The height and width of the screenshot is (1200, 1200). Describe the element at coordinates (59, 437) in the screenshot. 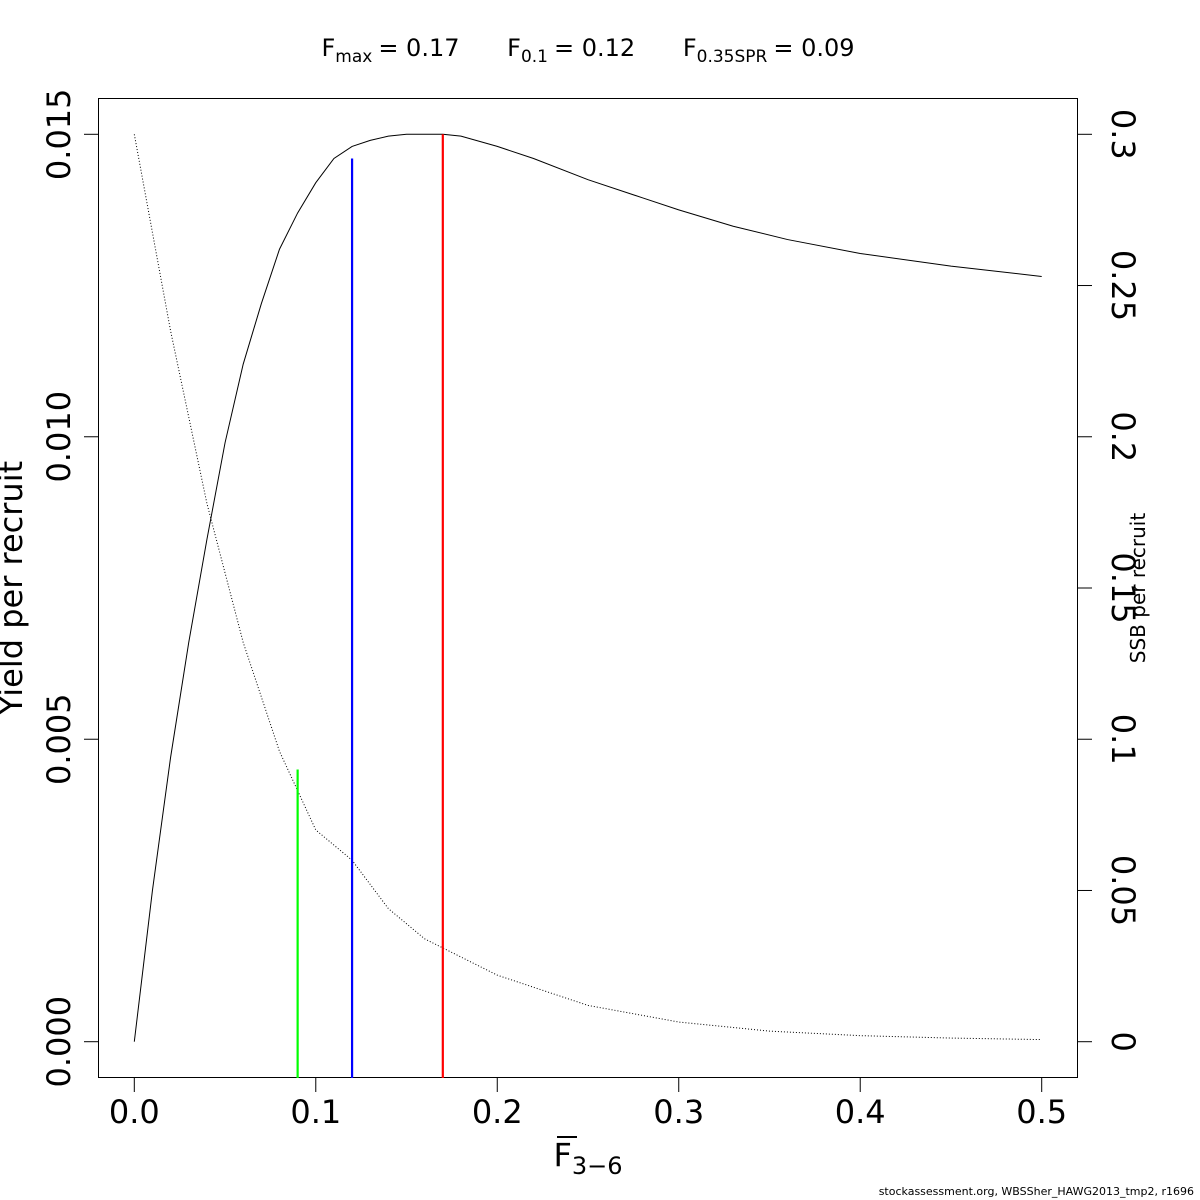

I see `y-tick-label: 0.010` at that location.